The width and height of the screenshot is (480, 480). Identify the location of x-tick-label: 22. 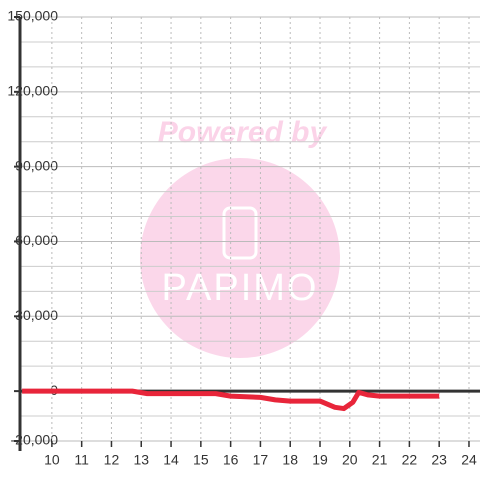
(410, 460).